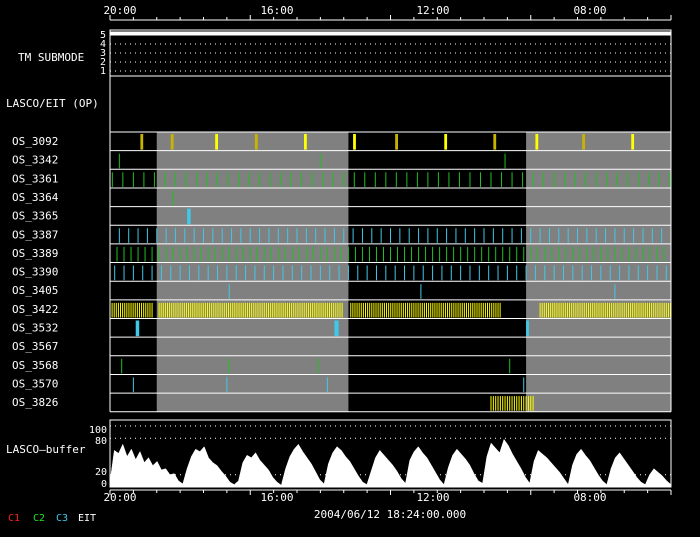  What do you see at coordinates (35, 402) in the screenshot?
I see `row-label-os_3826: OS_3826` at bounding box center [35, 402].